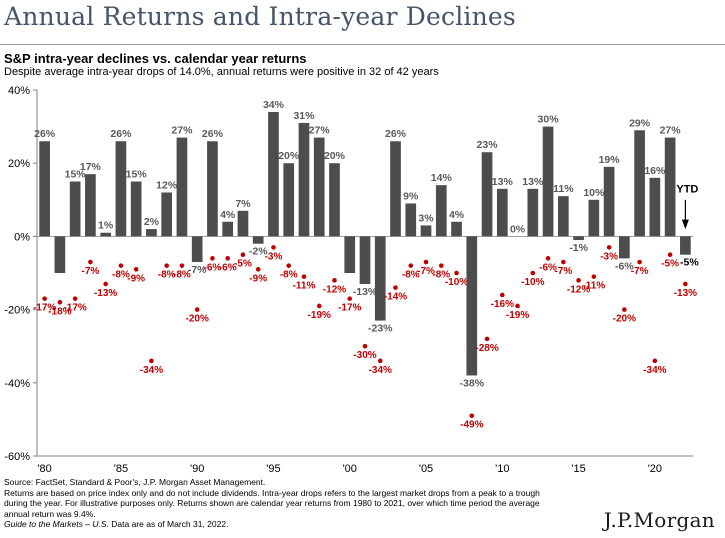  What do you see at coordinates (488, 145) in the screenshot?
I see `bar-value-label: 23%` at bounding box center [488, 145].